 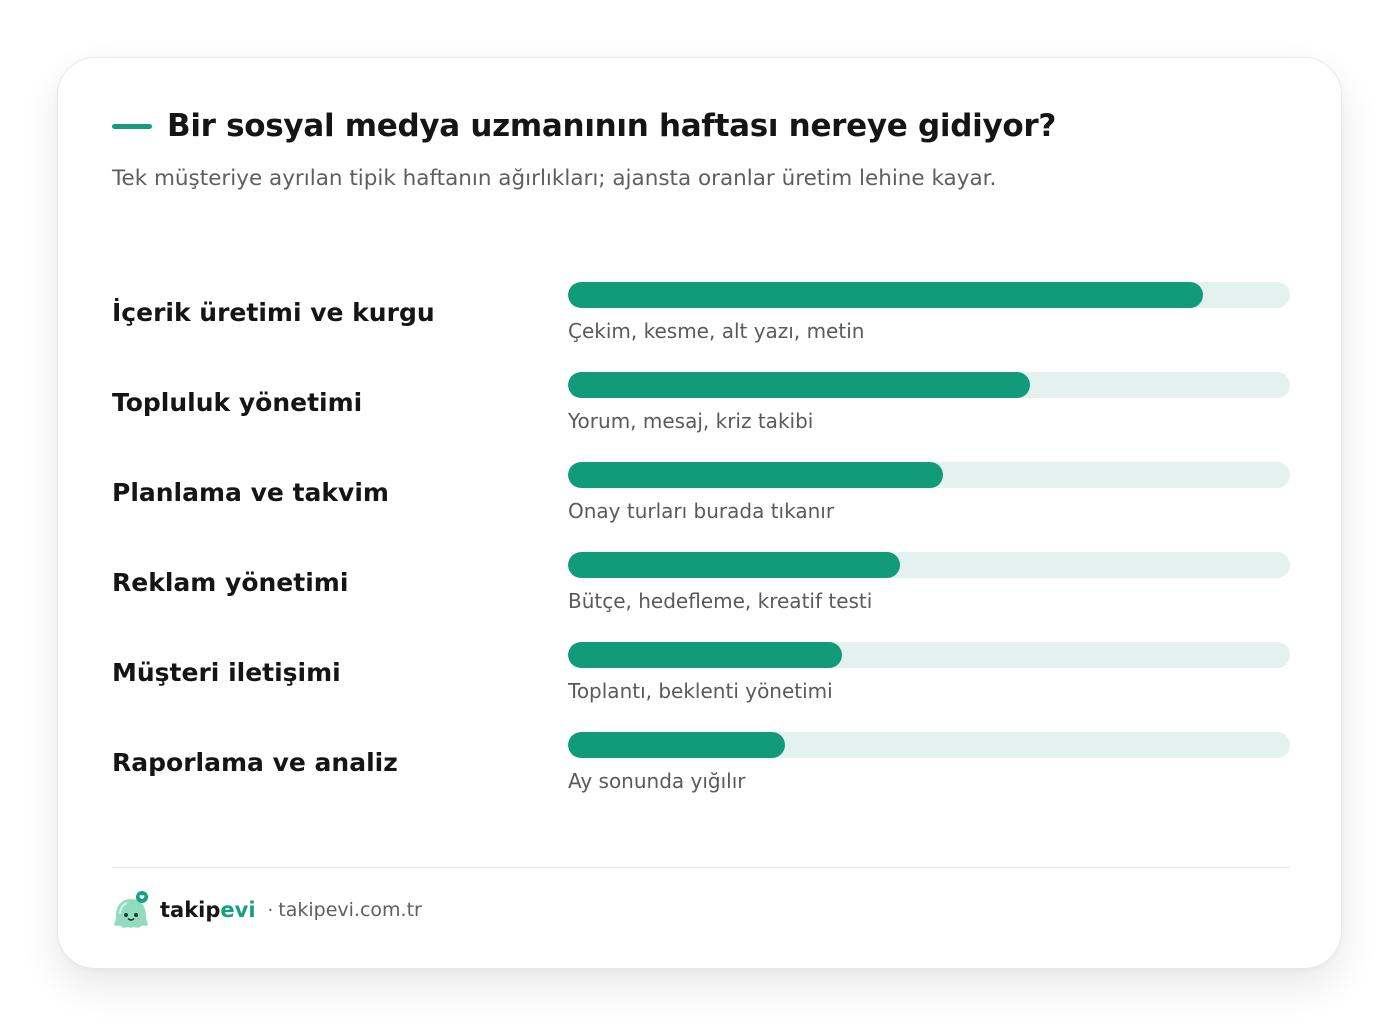 What do you see at coordinates (131, 909) in the screenshot?
I see `ghost-mascot-icon` at bounding box center [131, 909].